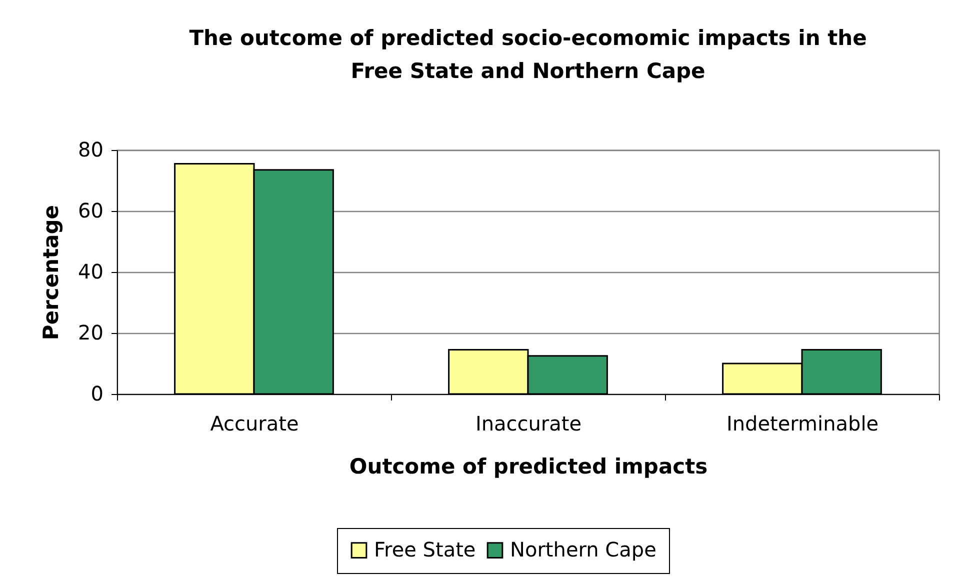  Describe the element at coordinates (425, 549) in the screenshot. I see `legend-label: Free State` at that location.